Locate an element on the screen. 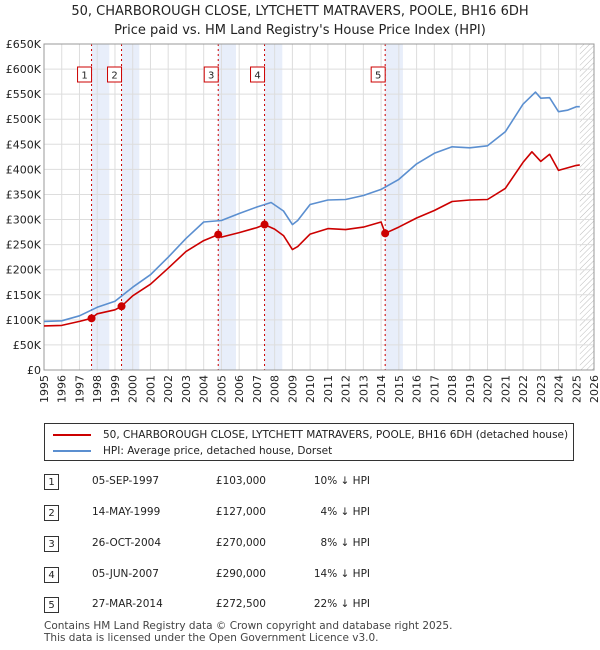 This screenshot has height=650, width=600. sale-price: £103,000 is located at coordinates (240, 481).